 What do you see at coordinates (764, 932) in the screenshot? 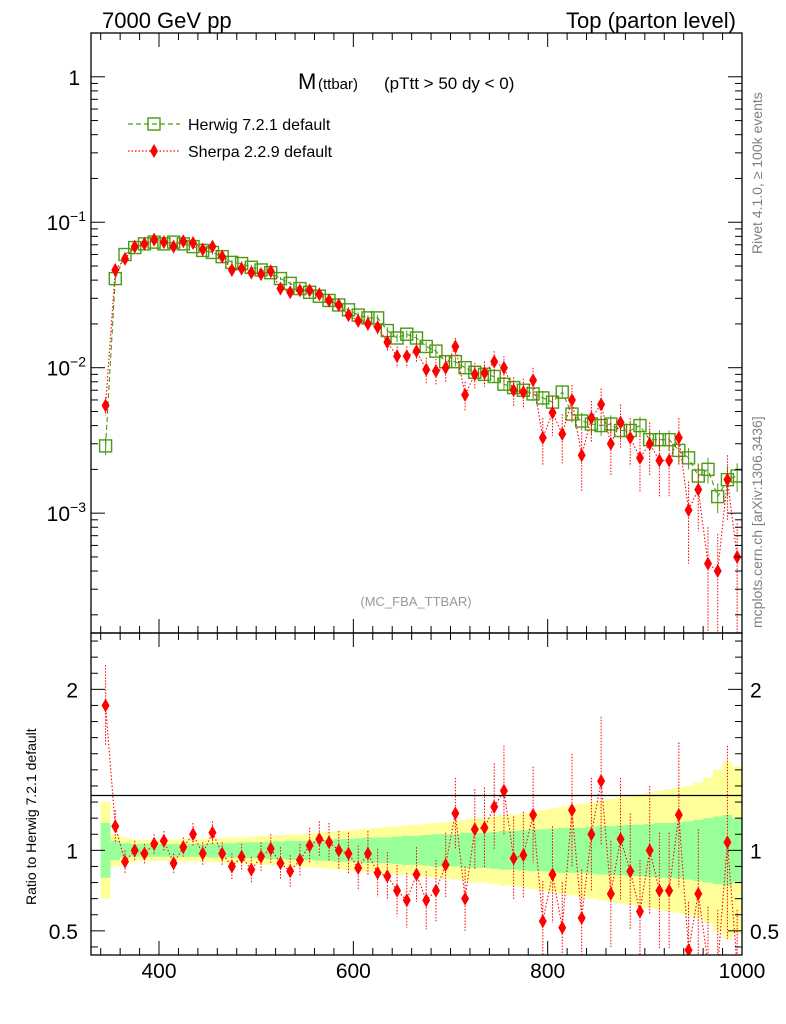
I see `ratio-y-tick-label-right: 0.5` at bounding box center [764, 932].